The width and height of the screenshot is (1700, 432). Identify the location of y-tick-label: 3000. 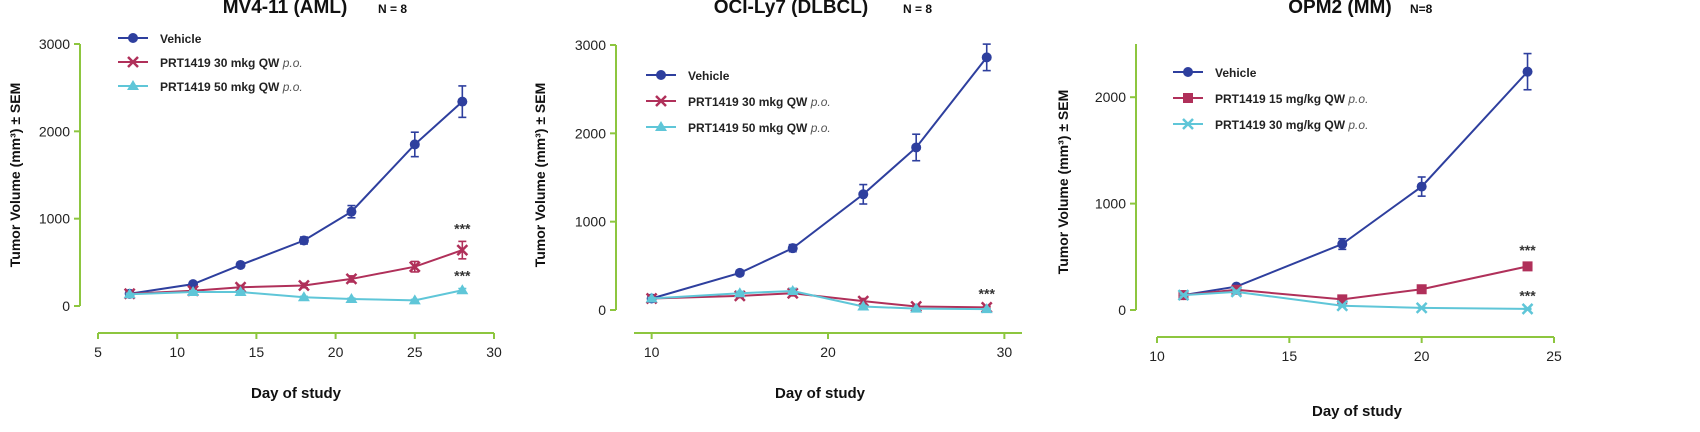
(590, 45).